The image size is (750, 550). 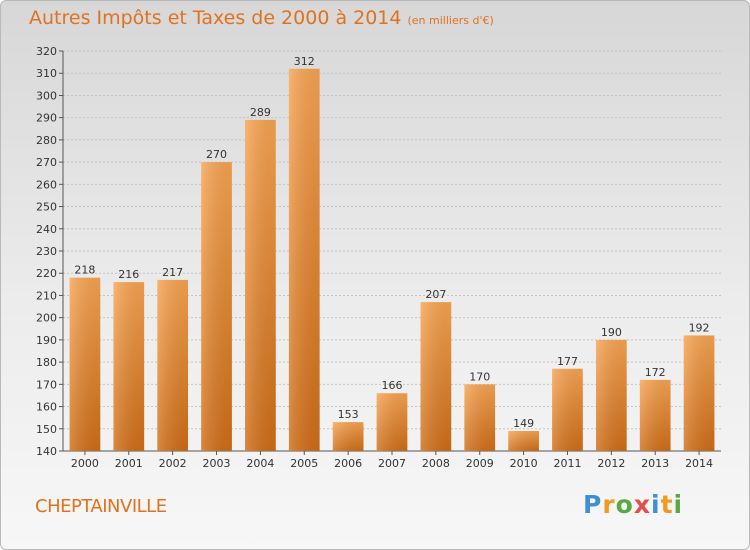 I want to click on y-tick-label: 280, so click(x=46, y=140).